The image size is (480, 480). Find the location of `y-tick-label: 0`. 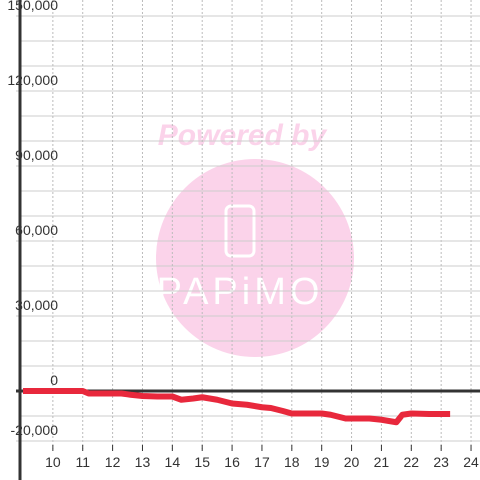

y-tick-label: 0 is located at coordinates (54, 380).